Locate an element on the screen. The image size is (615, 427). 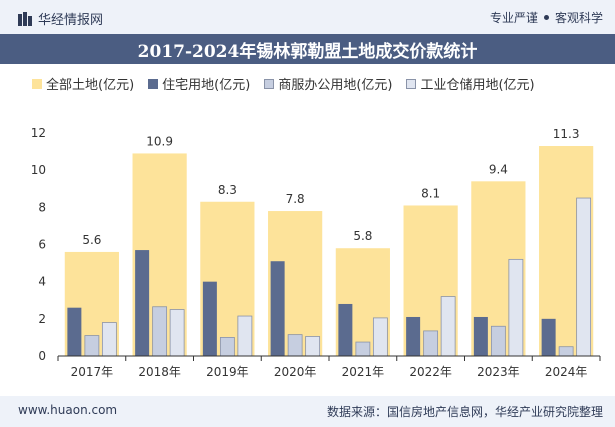
legend-item-total: 全部土地(亿元) is located at coordinates (83, 83).